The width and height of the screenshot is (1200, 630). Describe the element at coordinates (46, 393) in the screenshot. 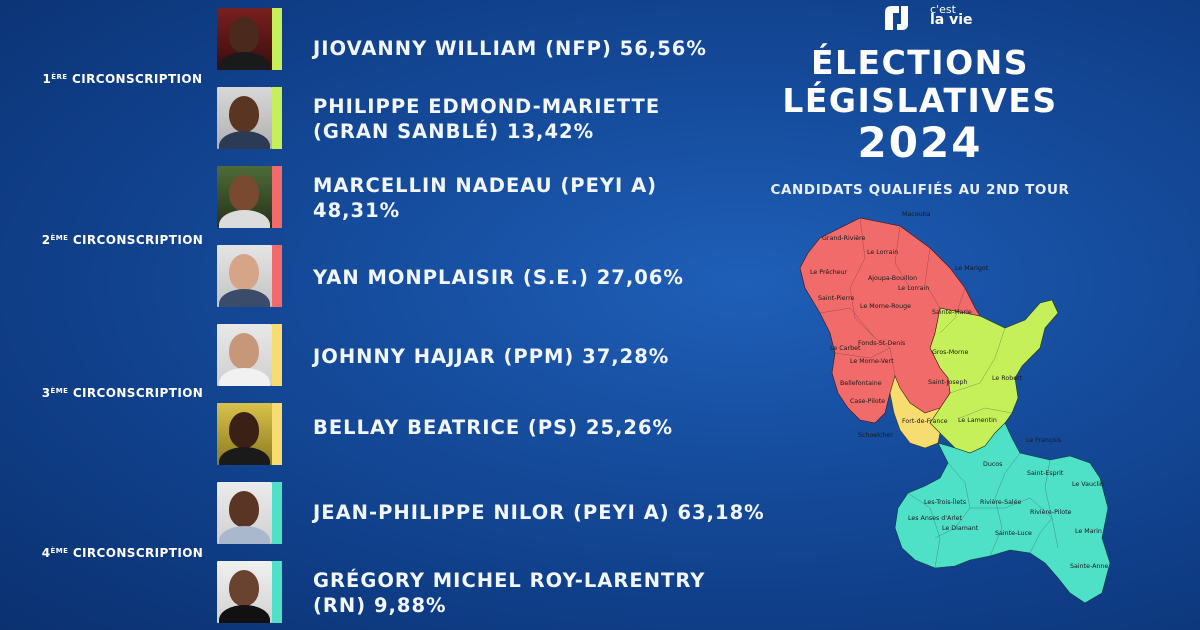

I see `circ-num: 3` at that location.